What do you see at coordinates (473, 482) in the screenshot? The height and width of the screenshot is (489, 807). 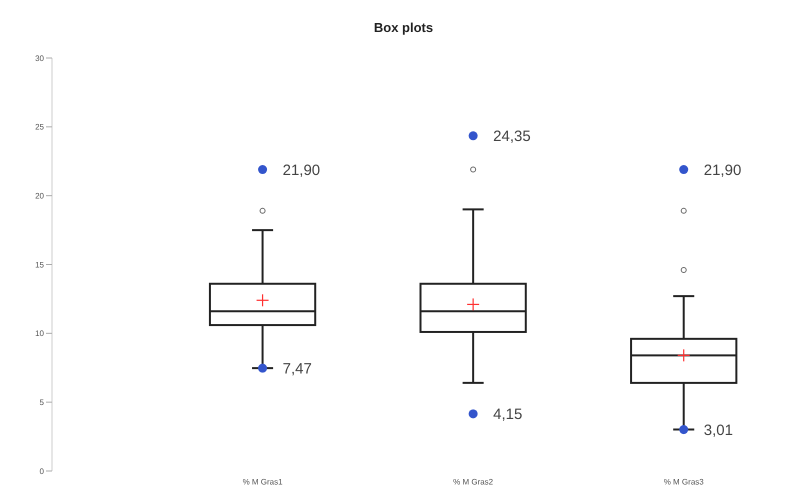 I see `x-tick-label: % M Gras2` at bounding box center [473, 482].